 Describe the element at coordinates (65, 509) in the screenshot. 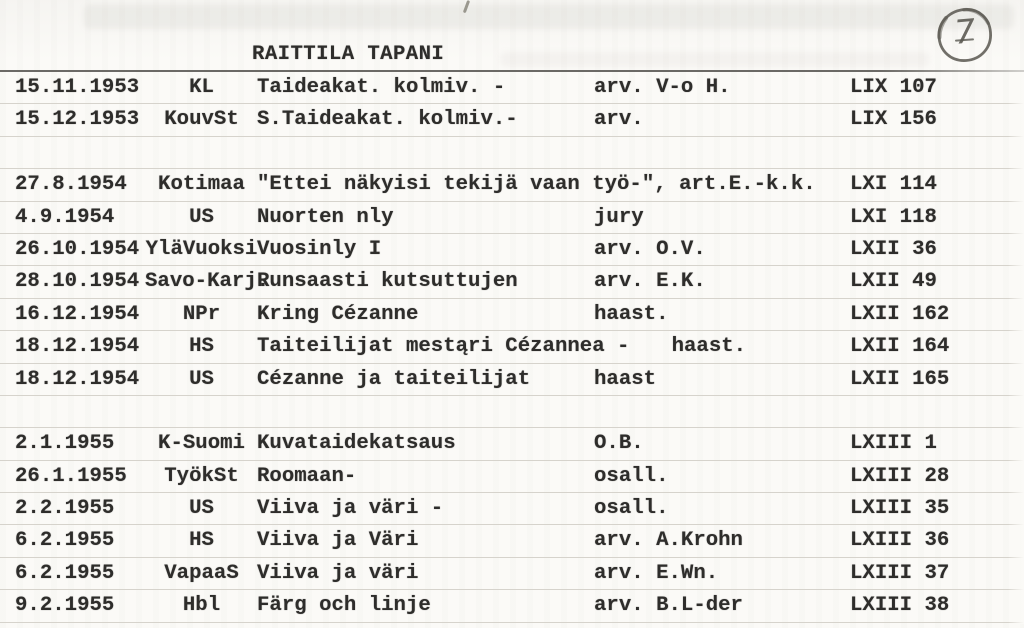

I see `entry-date: 2.2.1955` at that location.